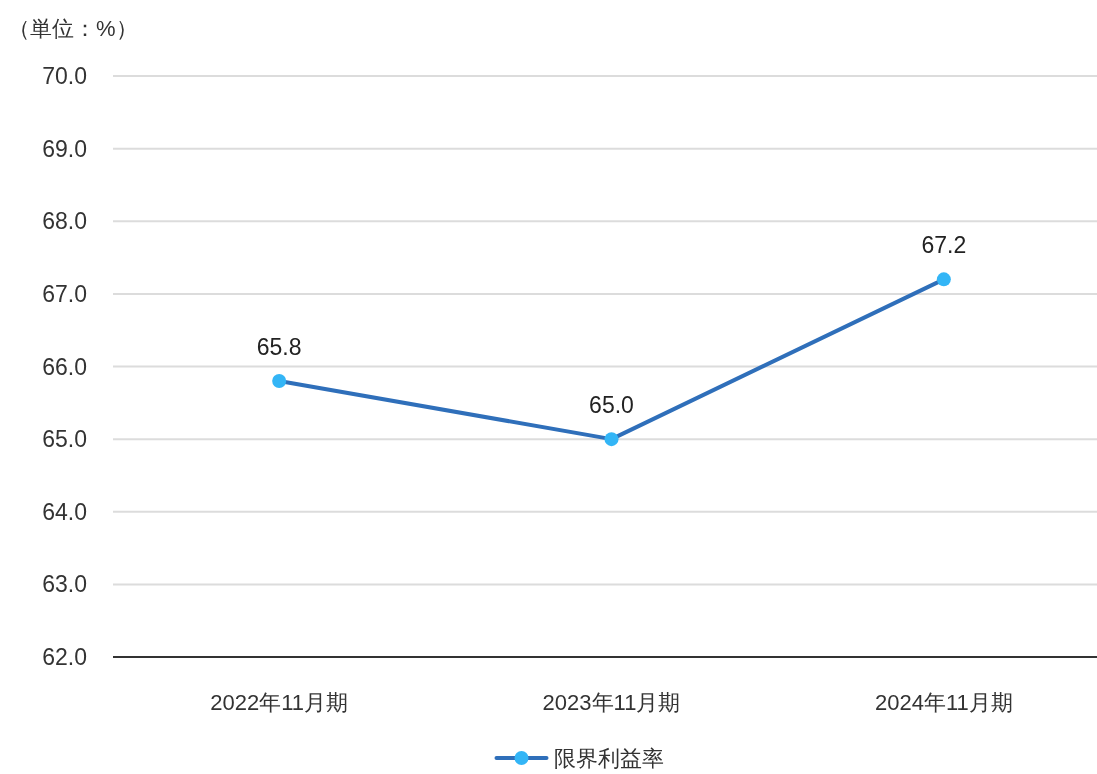 Image resolution: width=1097 pixels, height=774 pixels. Describe the element at coordinates (64, 76) in the screenshot. I see `y-tick-label: 70.0` at that location.